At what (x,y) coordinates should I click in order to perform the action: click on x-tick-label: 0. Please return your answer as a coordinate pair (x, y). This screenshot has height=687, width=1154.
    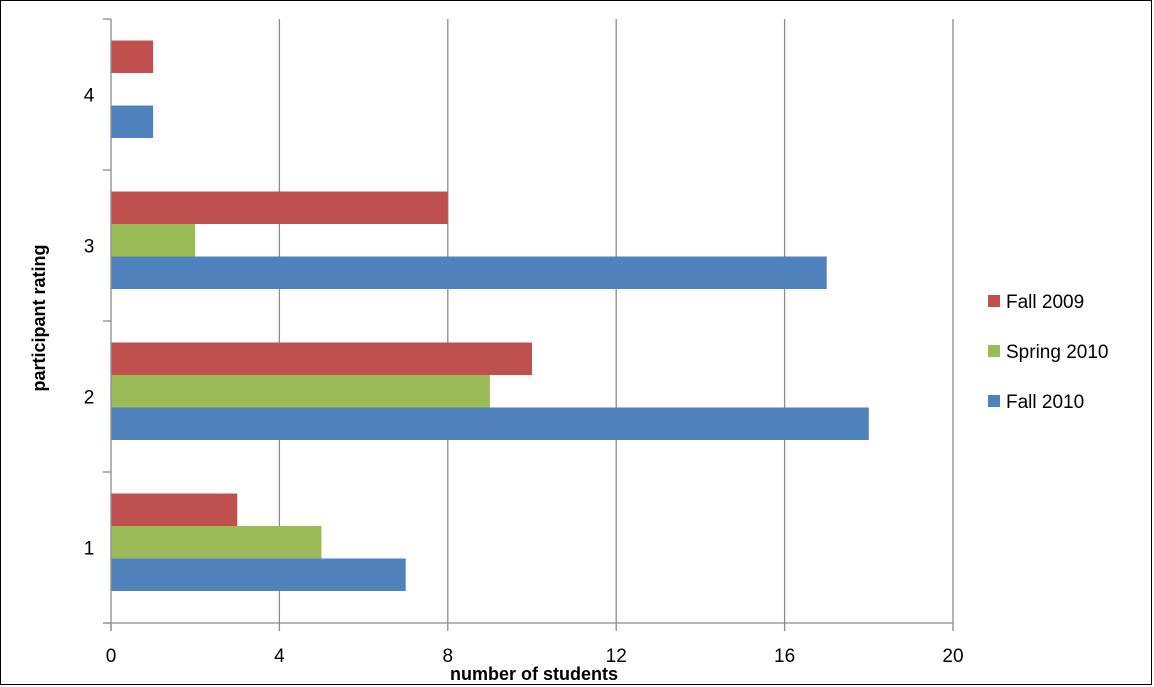
    Looking at the image, I should click on (111, 656).